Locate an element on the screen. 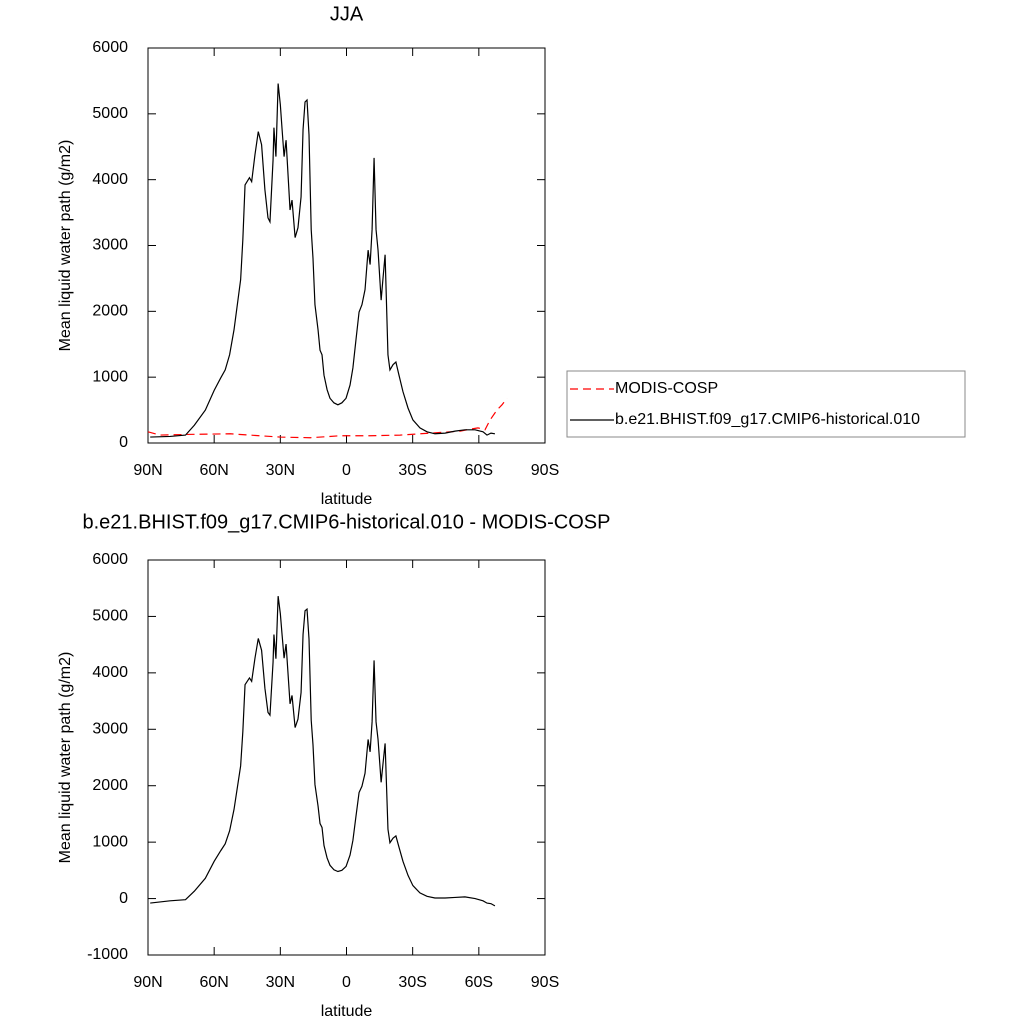 The width and height of the screenshot is (1024, 1024). legend-label: b.e21.BHIST.f09_g17.CMIP6-historical.010 is located at coordinates (767, 419).